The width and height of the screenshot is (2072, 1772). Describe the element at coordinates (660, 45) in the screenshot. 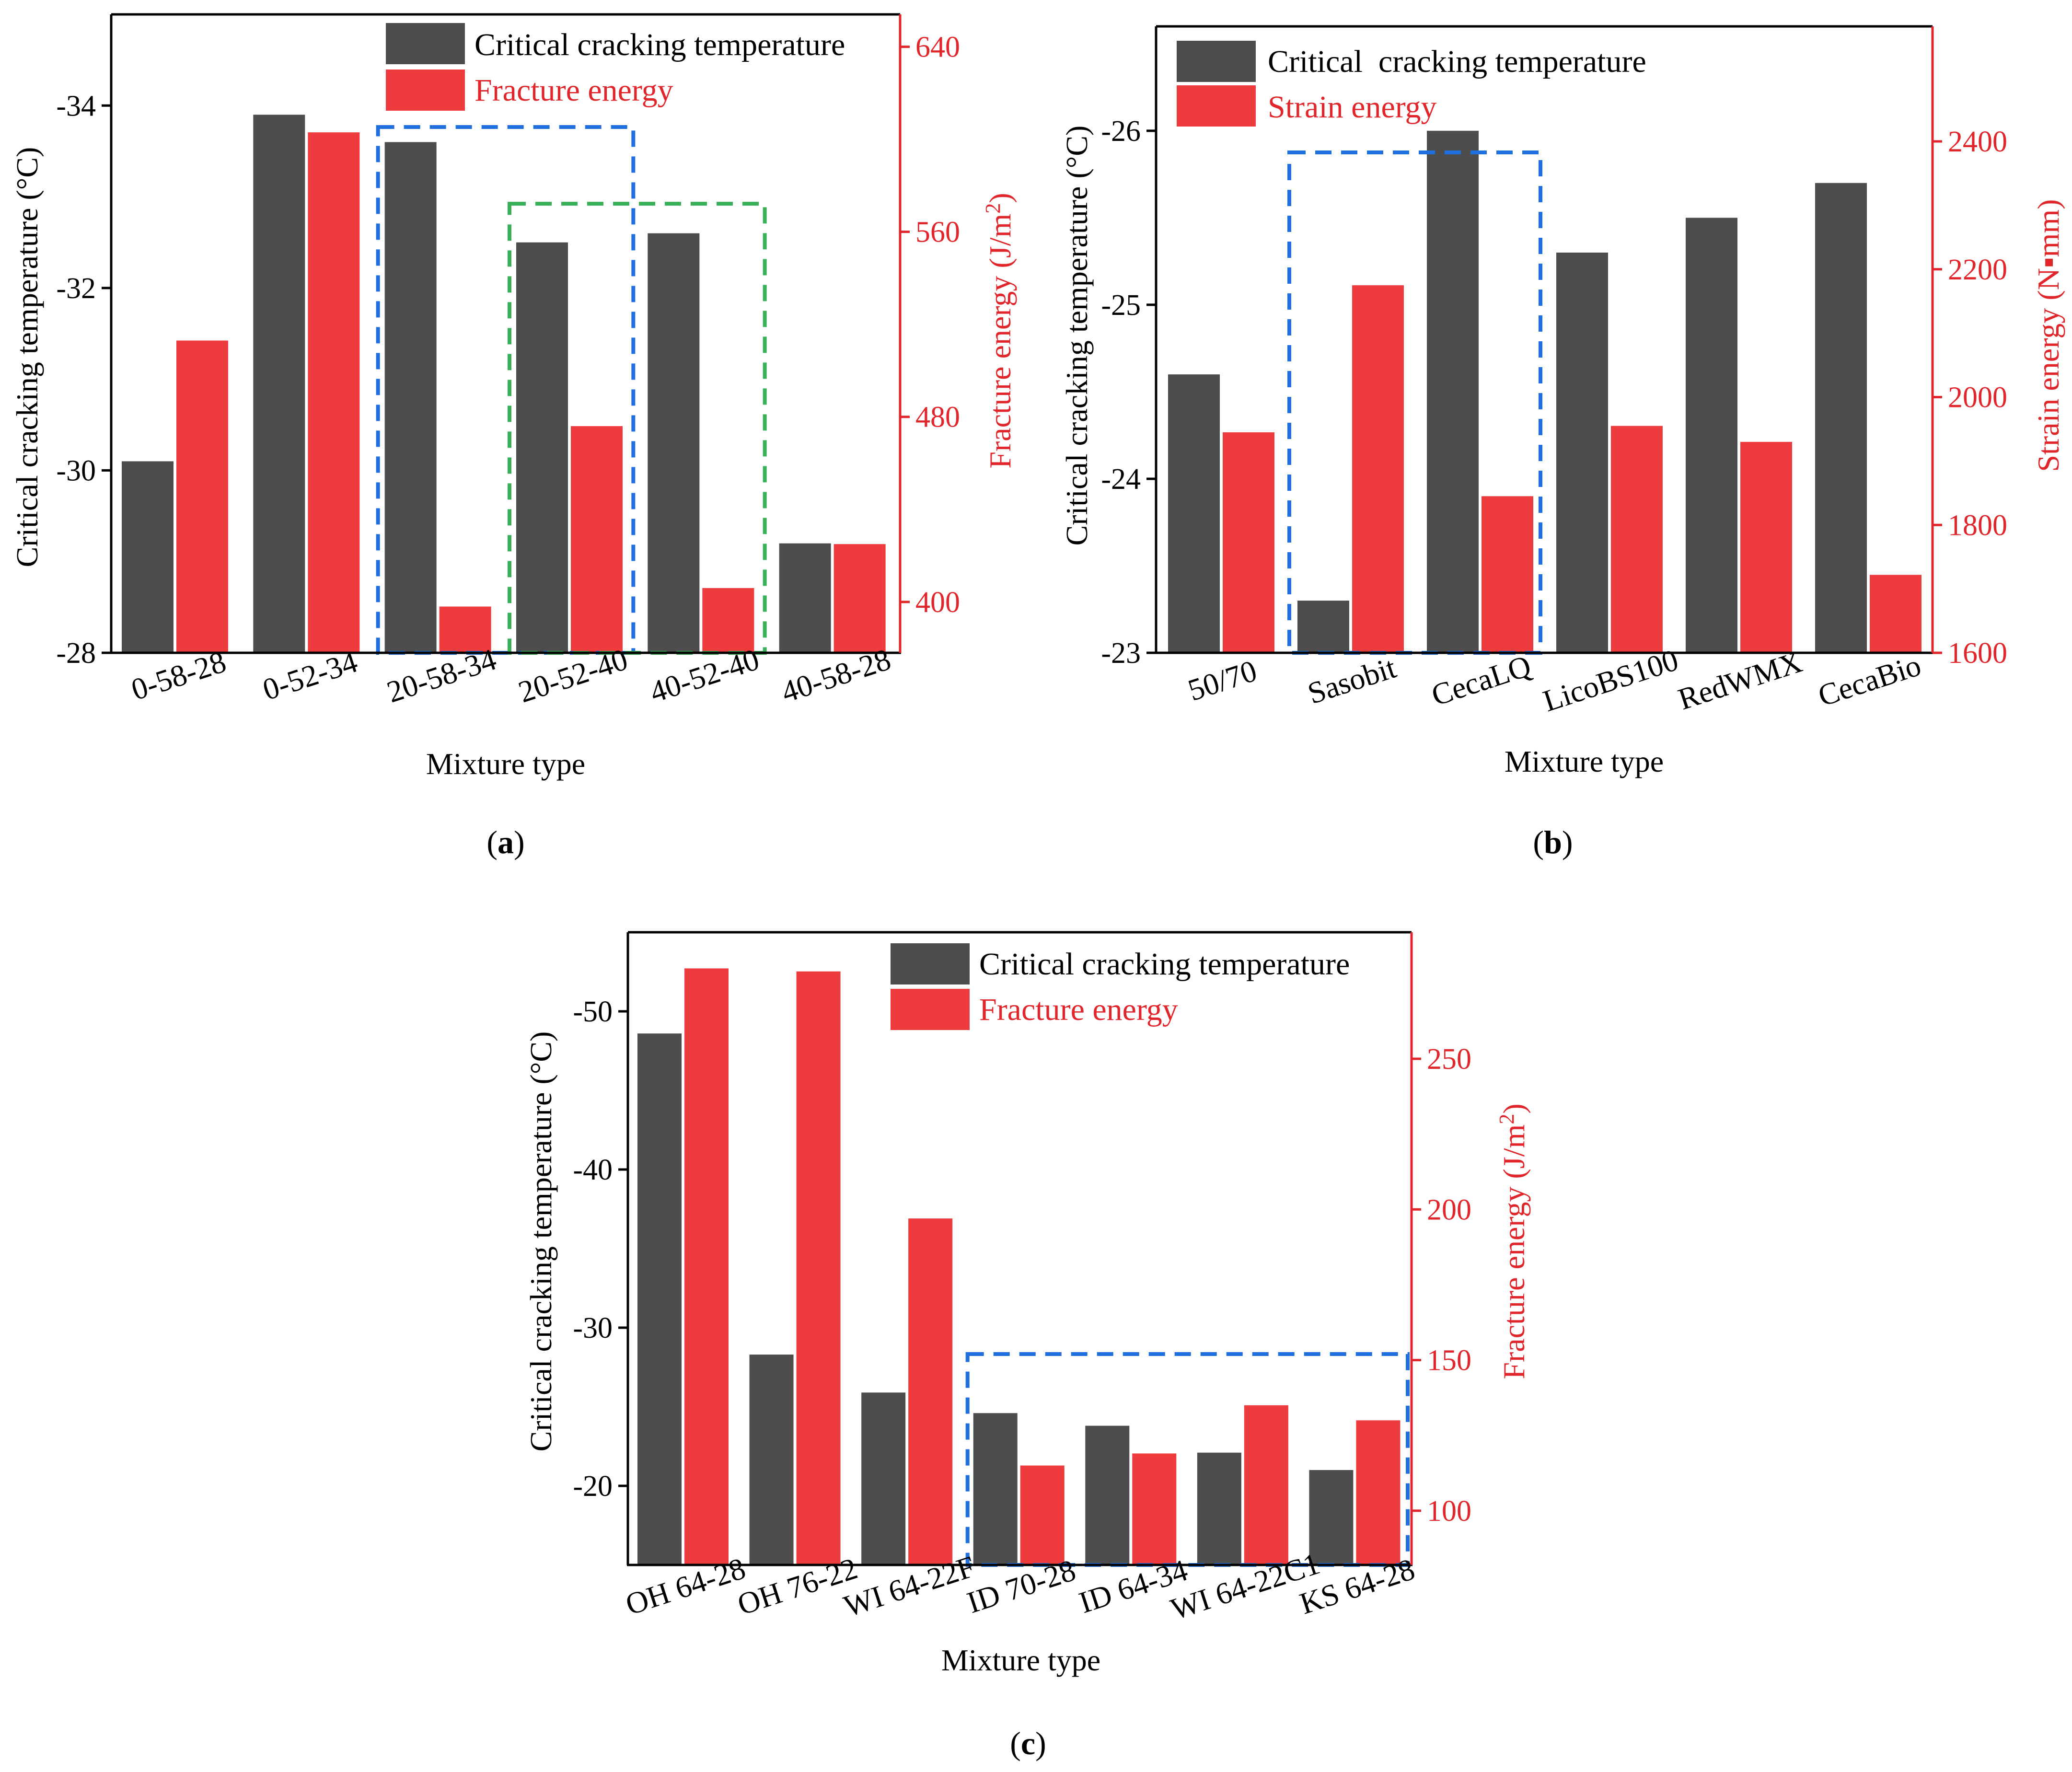

I see `panel-a-legend-temperature: Critical cracking temperature` at that location.